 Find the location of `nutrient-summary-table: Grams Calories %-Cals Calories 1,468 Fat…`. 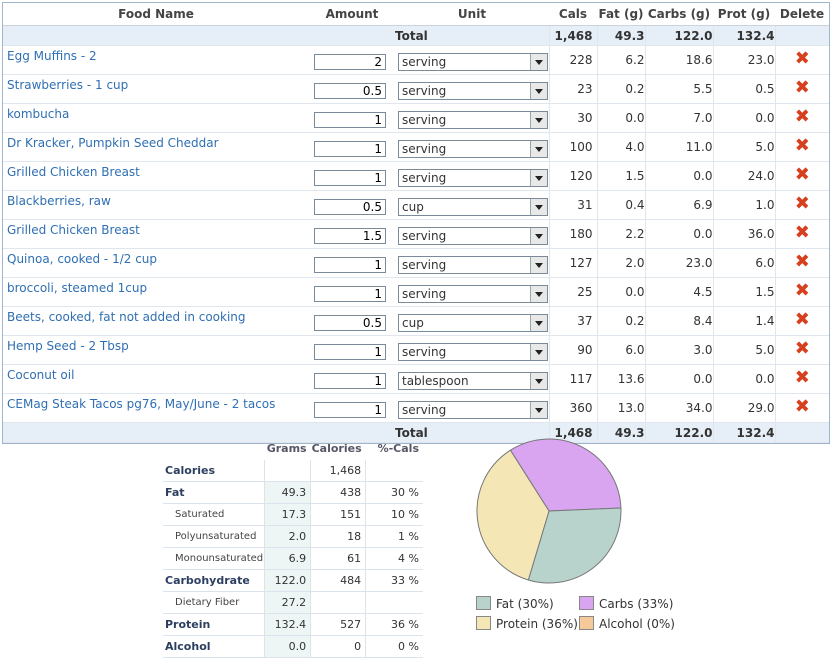

nutrient-summary-table: Grams Calories %-Cals Calories 1,468 Fat… is located at coordinates (293, 547).